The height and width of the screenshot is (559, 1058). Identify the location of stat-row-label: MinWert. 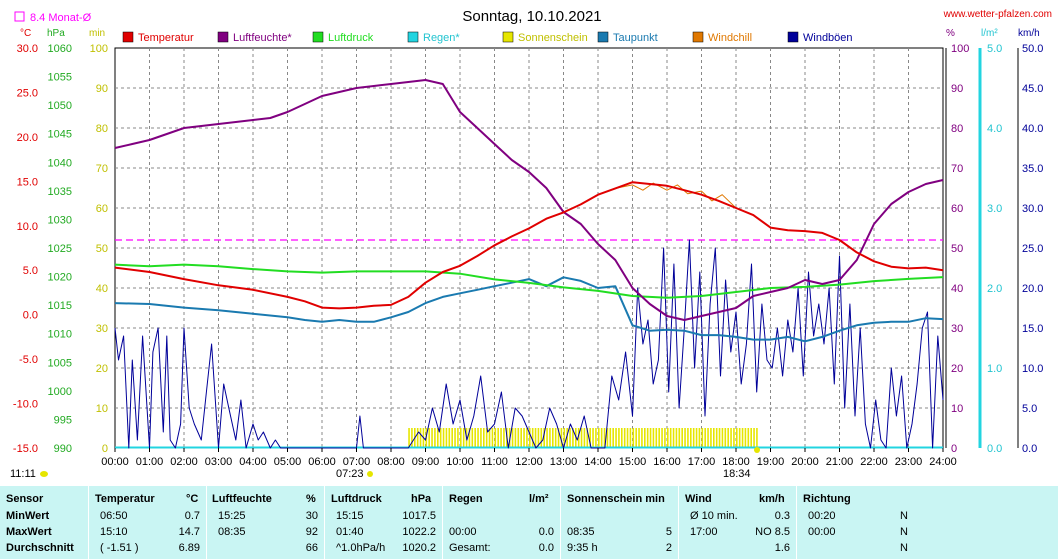
(28, 516).